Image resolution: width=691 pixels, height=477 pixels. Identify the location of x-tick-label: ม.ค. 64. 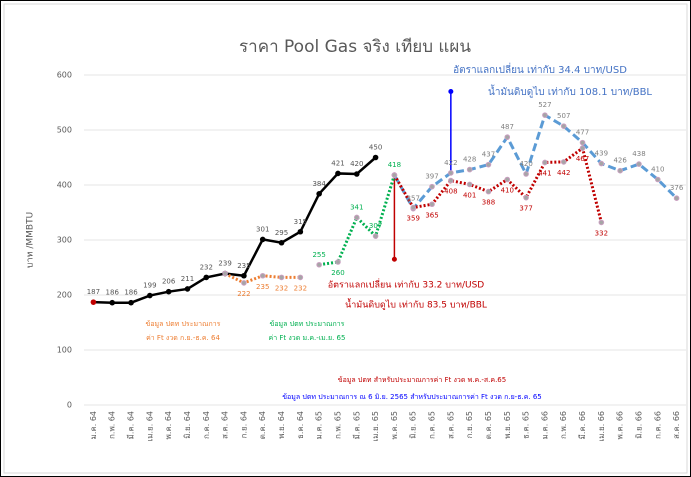
(93, 425).